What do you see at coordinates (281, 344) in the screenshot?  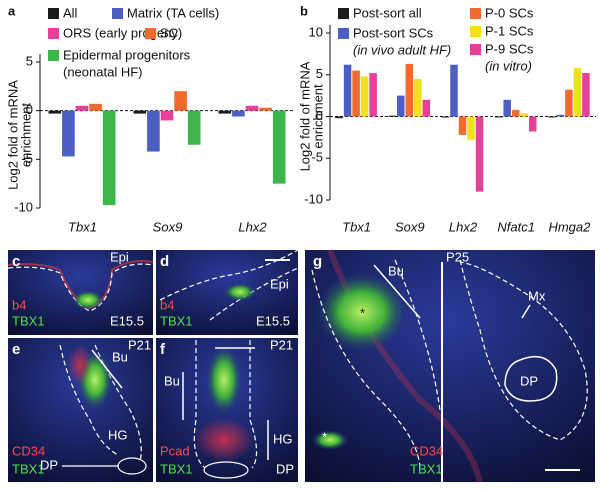 I see `image-label: P21` at bounding box center [281, 344].